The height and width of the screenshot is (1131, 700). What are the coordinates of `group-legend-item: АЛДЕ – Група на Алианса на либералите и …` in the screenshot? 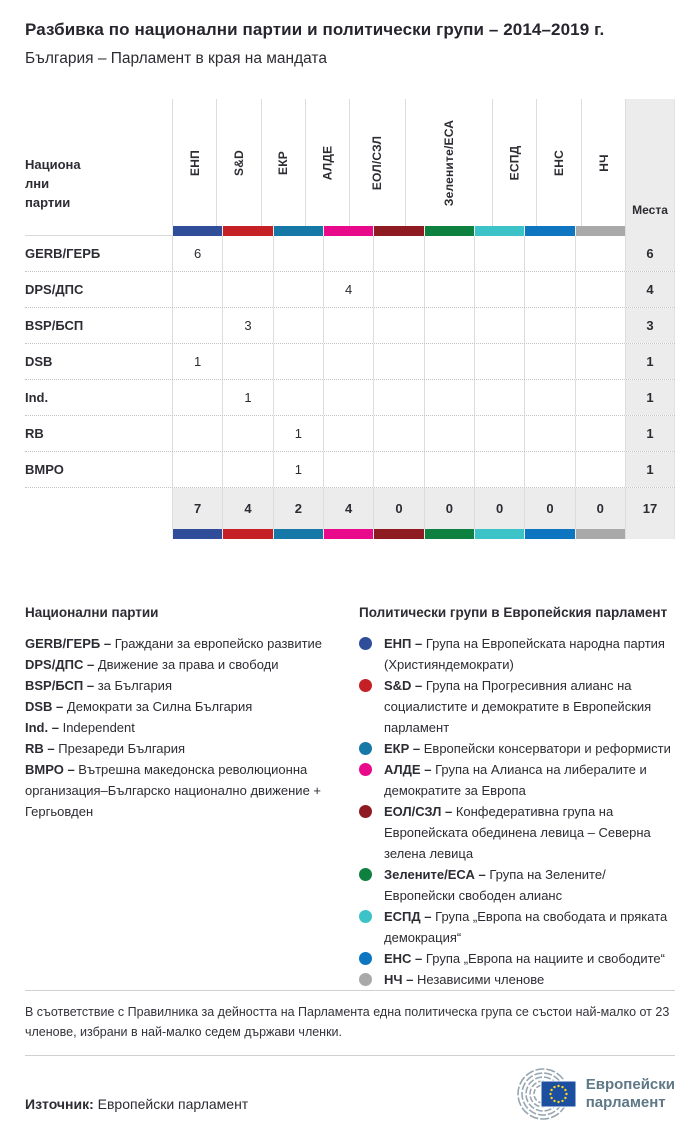 It's located at (517, 780).